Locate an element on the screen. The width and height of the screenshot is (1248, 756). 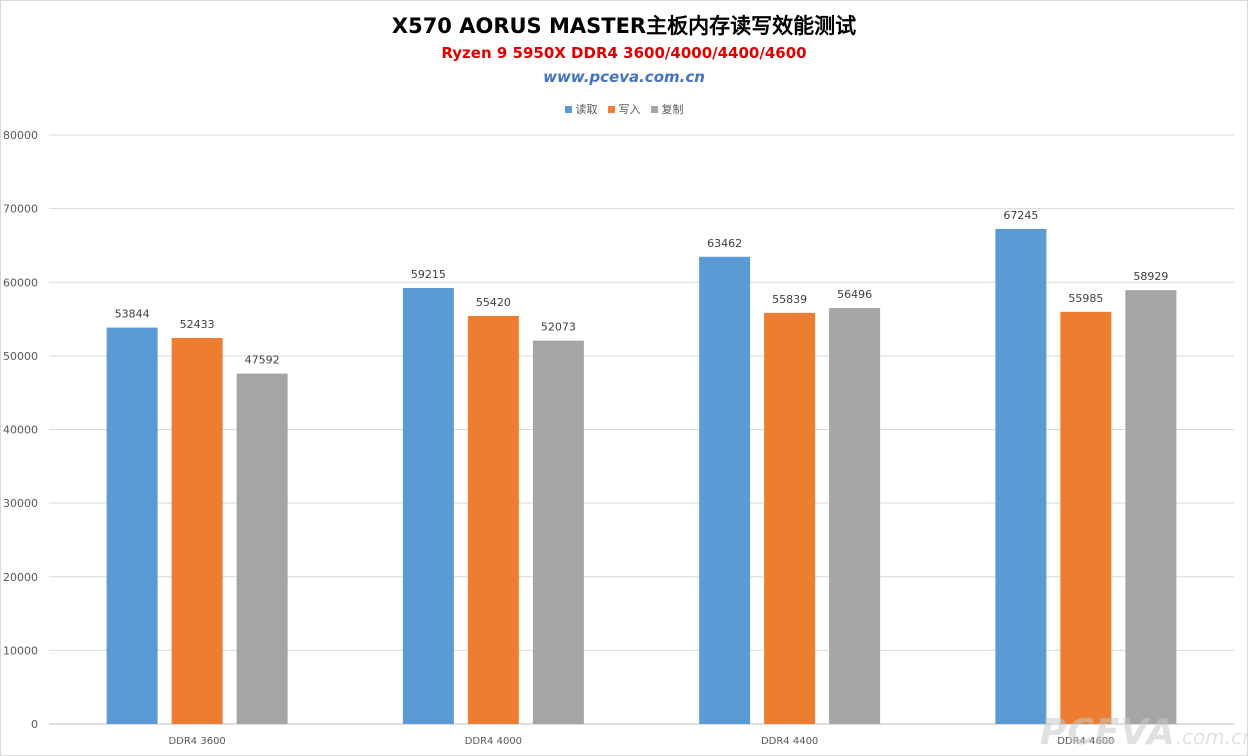
data-label: 63462 is located at coordinates (724, 243).